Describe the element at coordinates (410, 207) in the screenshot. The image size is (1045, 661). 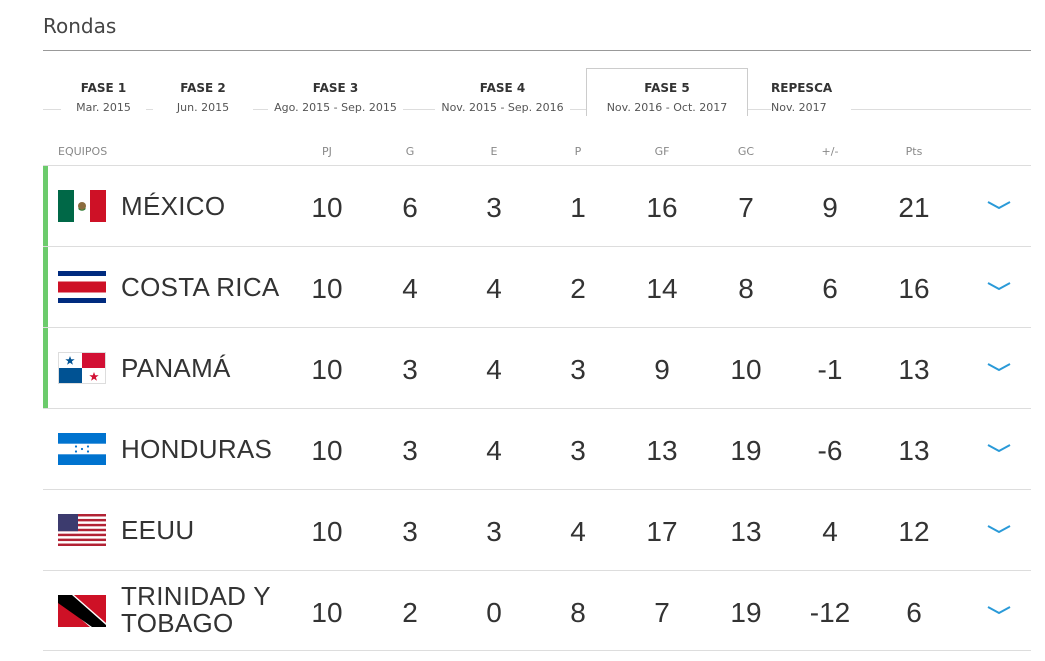
I see `won-value: 6` at that location.